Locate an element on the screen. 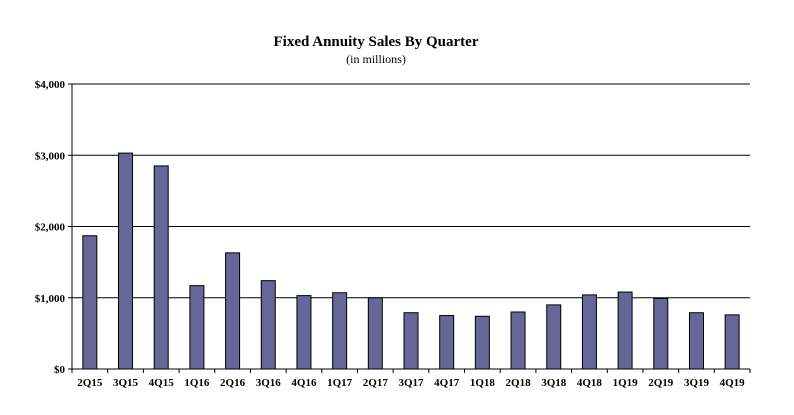 The height and width of the screenshot is (415, 794). bar-1Q17 is located at coordinates (340, 331).